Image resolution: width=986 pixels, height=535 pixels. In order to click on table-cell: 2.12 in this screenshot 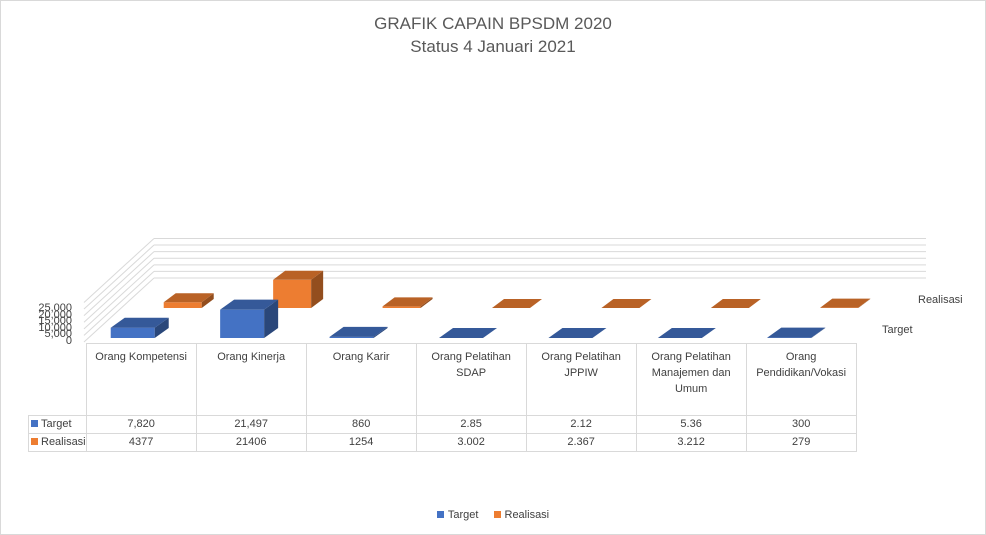, I will do `click(581, 424)`.